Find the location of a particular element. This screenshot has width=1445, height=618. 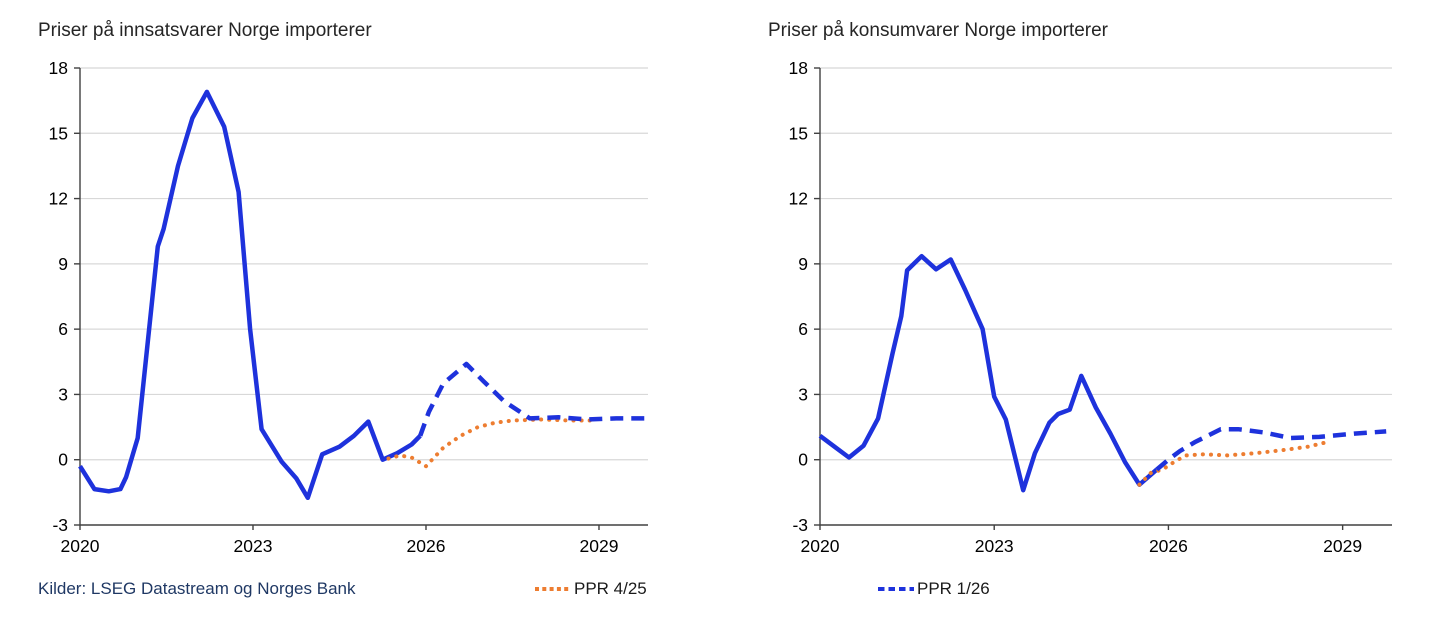

legend-item-ppr-1-26: PPR 1/26 is located at coordinates (933, 589).